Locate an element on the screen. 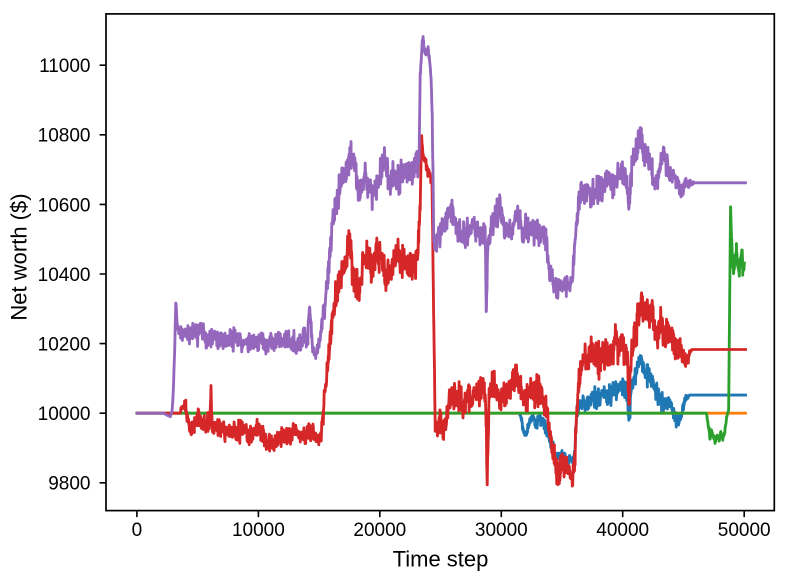 The image size is (800, 581). svg-text: Time step is located at coordinates (441, 558).